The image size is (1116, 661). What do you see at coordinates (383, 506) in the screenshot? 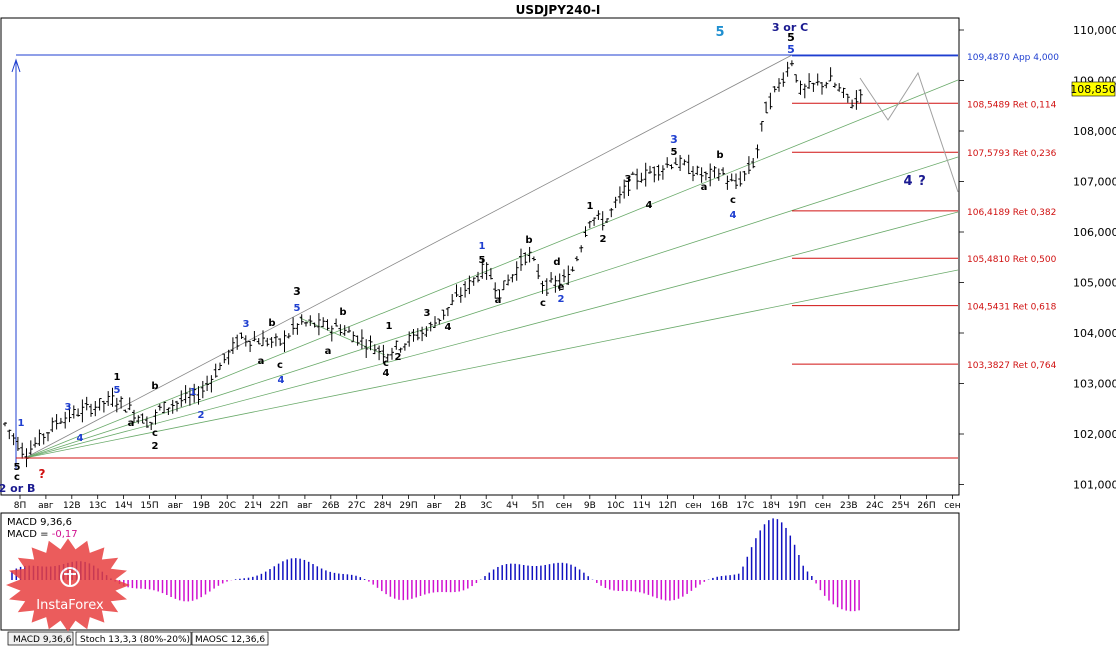
I see `x-tick-label: 28Ч` at bounding box center [383, 506].